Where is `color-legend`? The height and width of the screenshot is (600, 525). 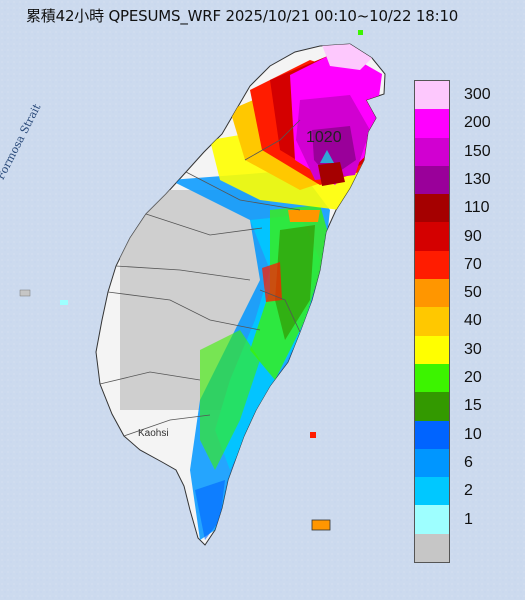 color-legend is located at coordinates (432, 322).